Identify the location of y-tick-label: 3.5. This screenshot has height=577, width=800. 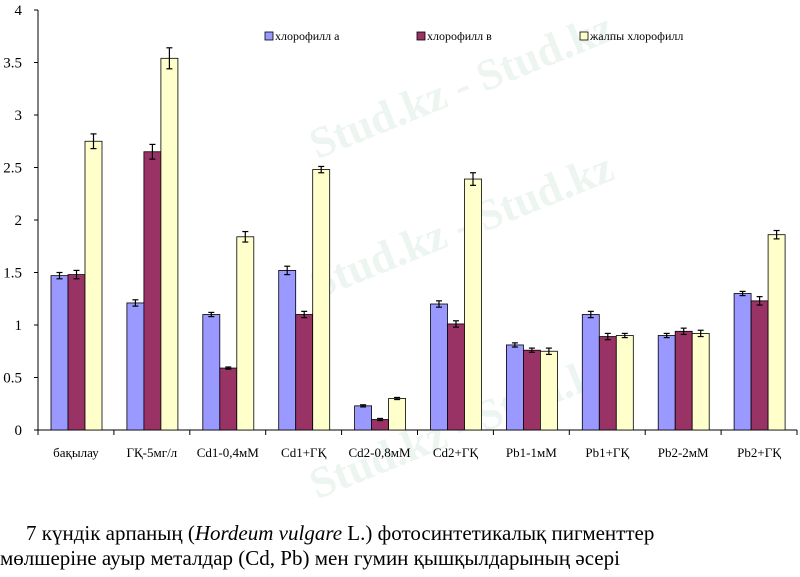
(12, 64).